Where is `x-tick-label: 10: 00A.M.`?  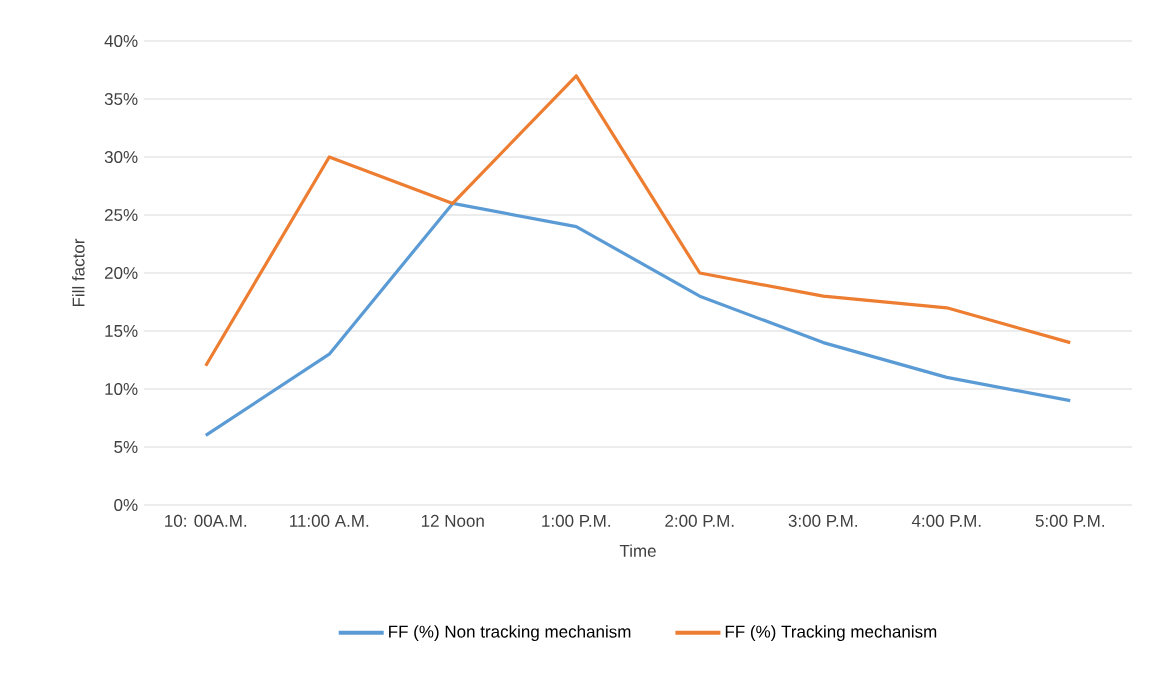
x-tick-label: 10: 00A.M. is located at coordinates (206, 520).